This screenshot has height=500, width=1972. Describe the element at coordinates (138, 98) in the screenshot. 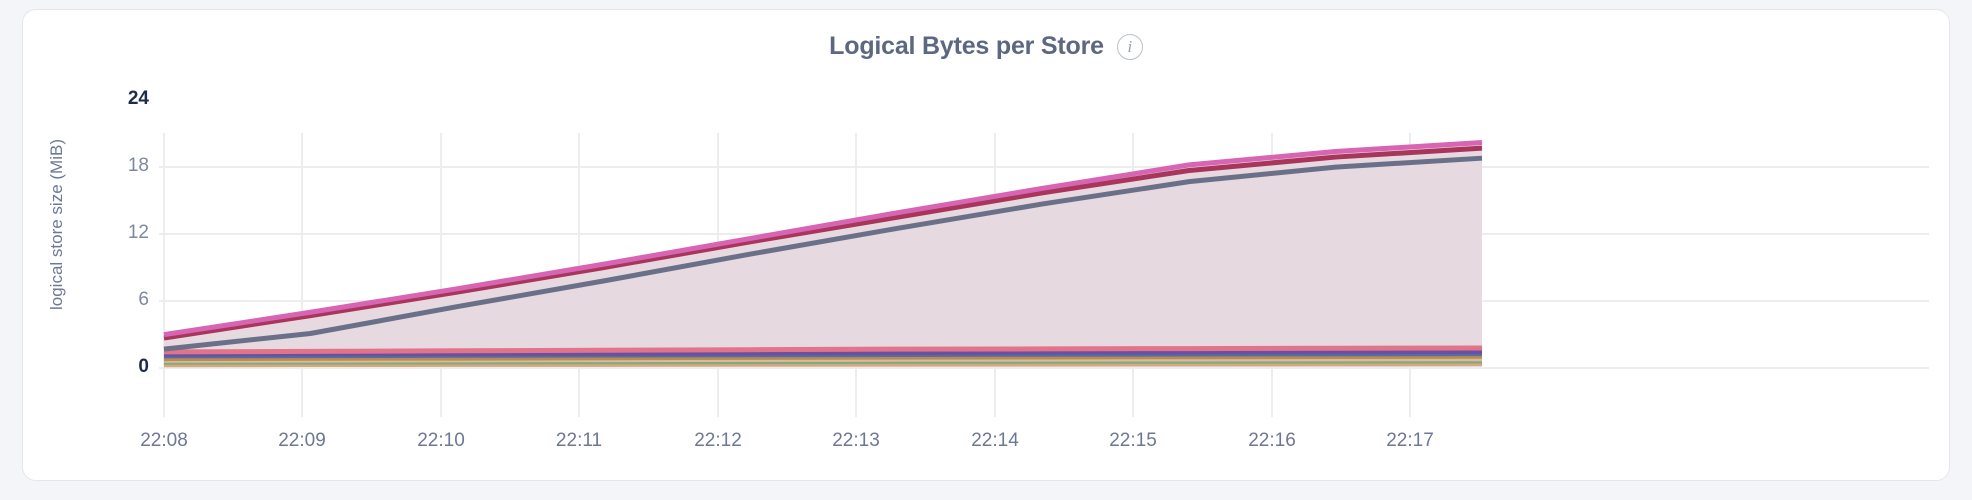

I see `y-tick-24: 24` at that location.